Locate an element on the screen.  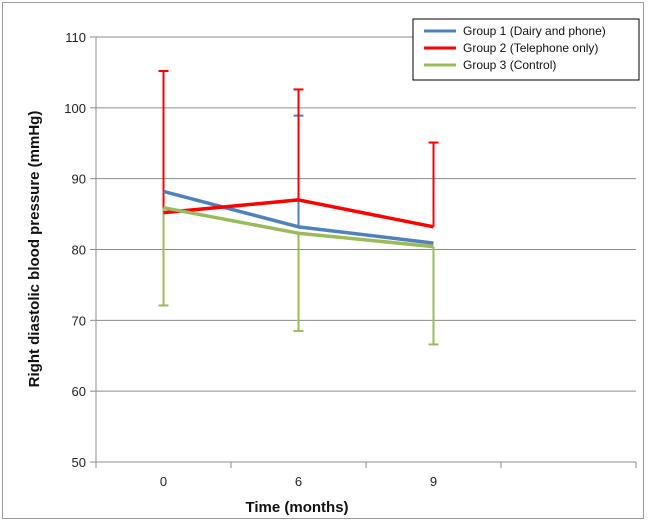
x-tick-label: 9 is located at coordinates (433, 481).